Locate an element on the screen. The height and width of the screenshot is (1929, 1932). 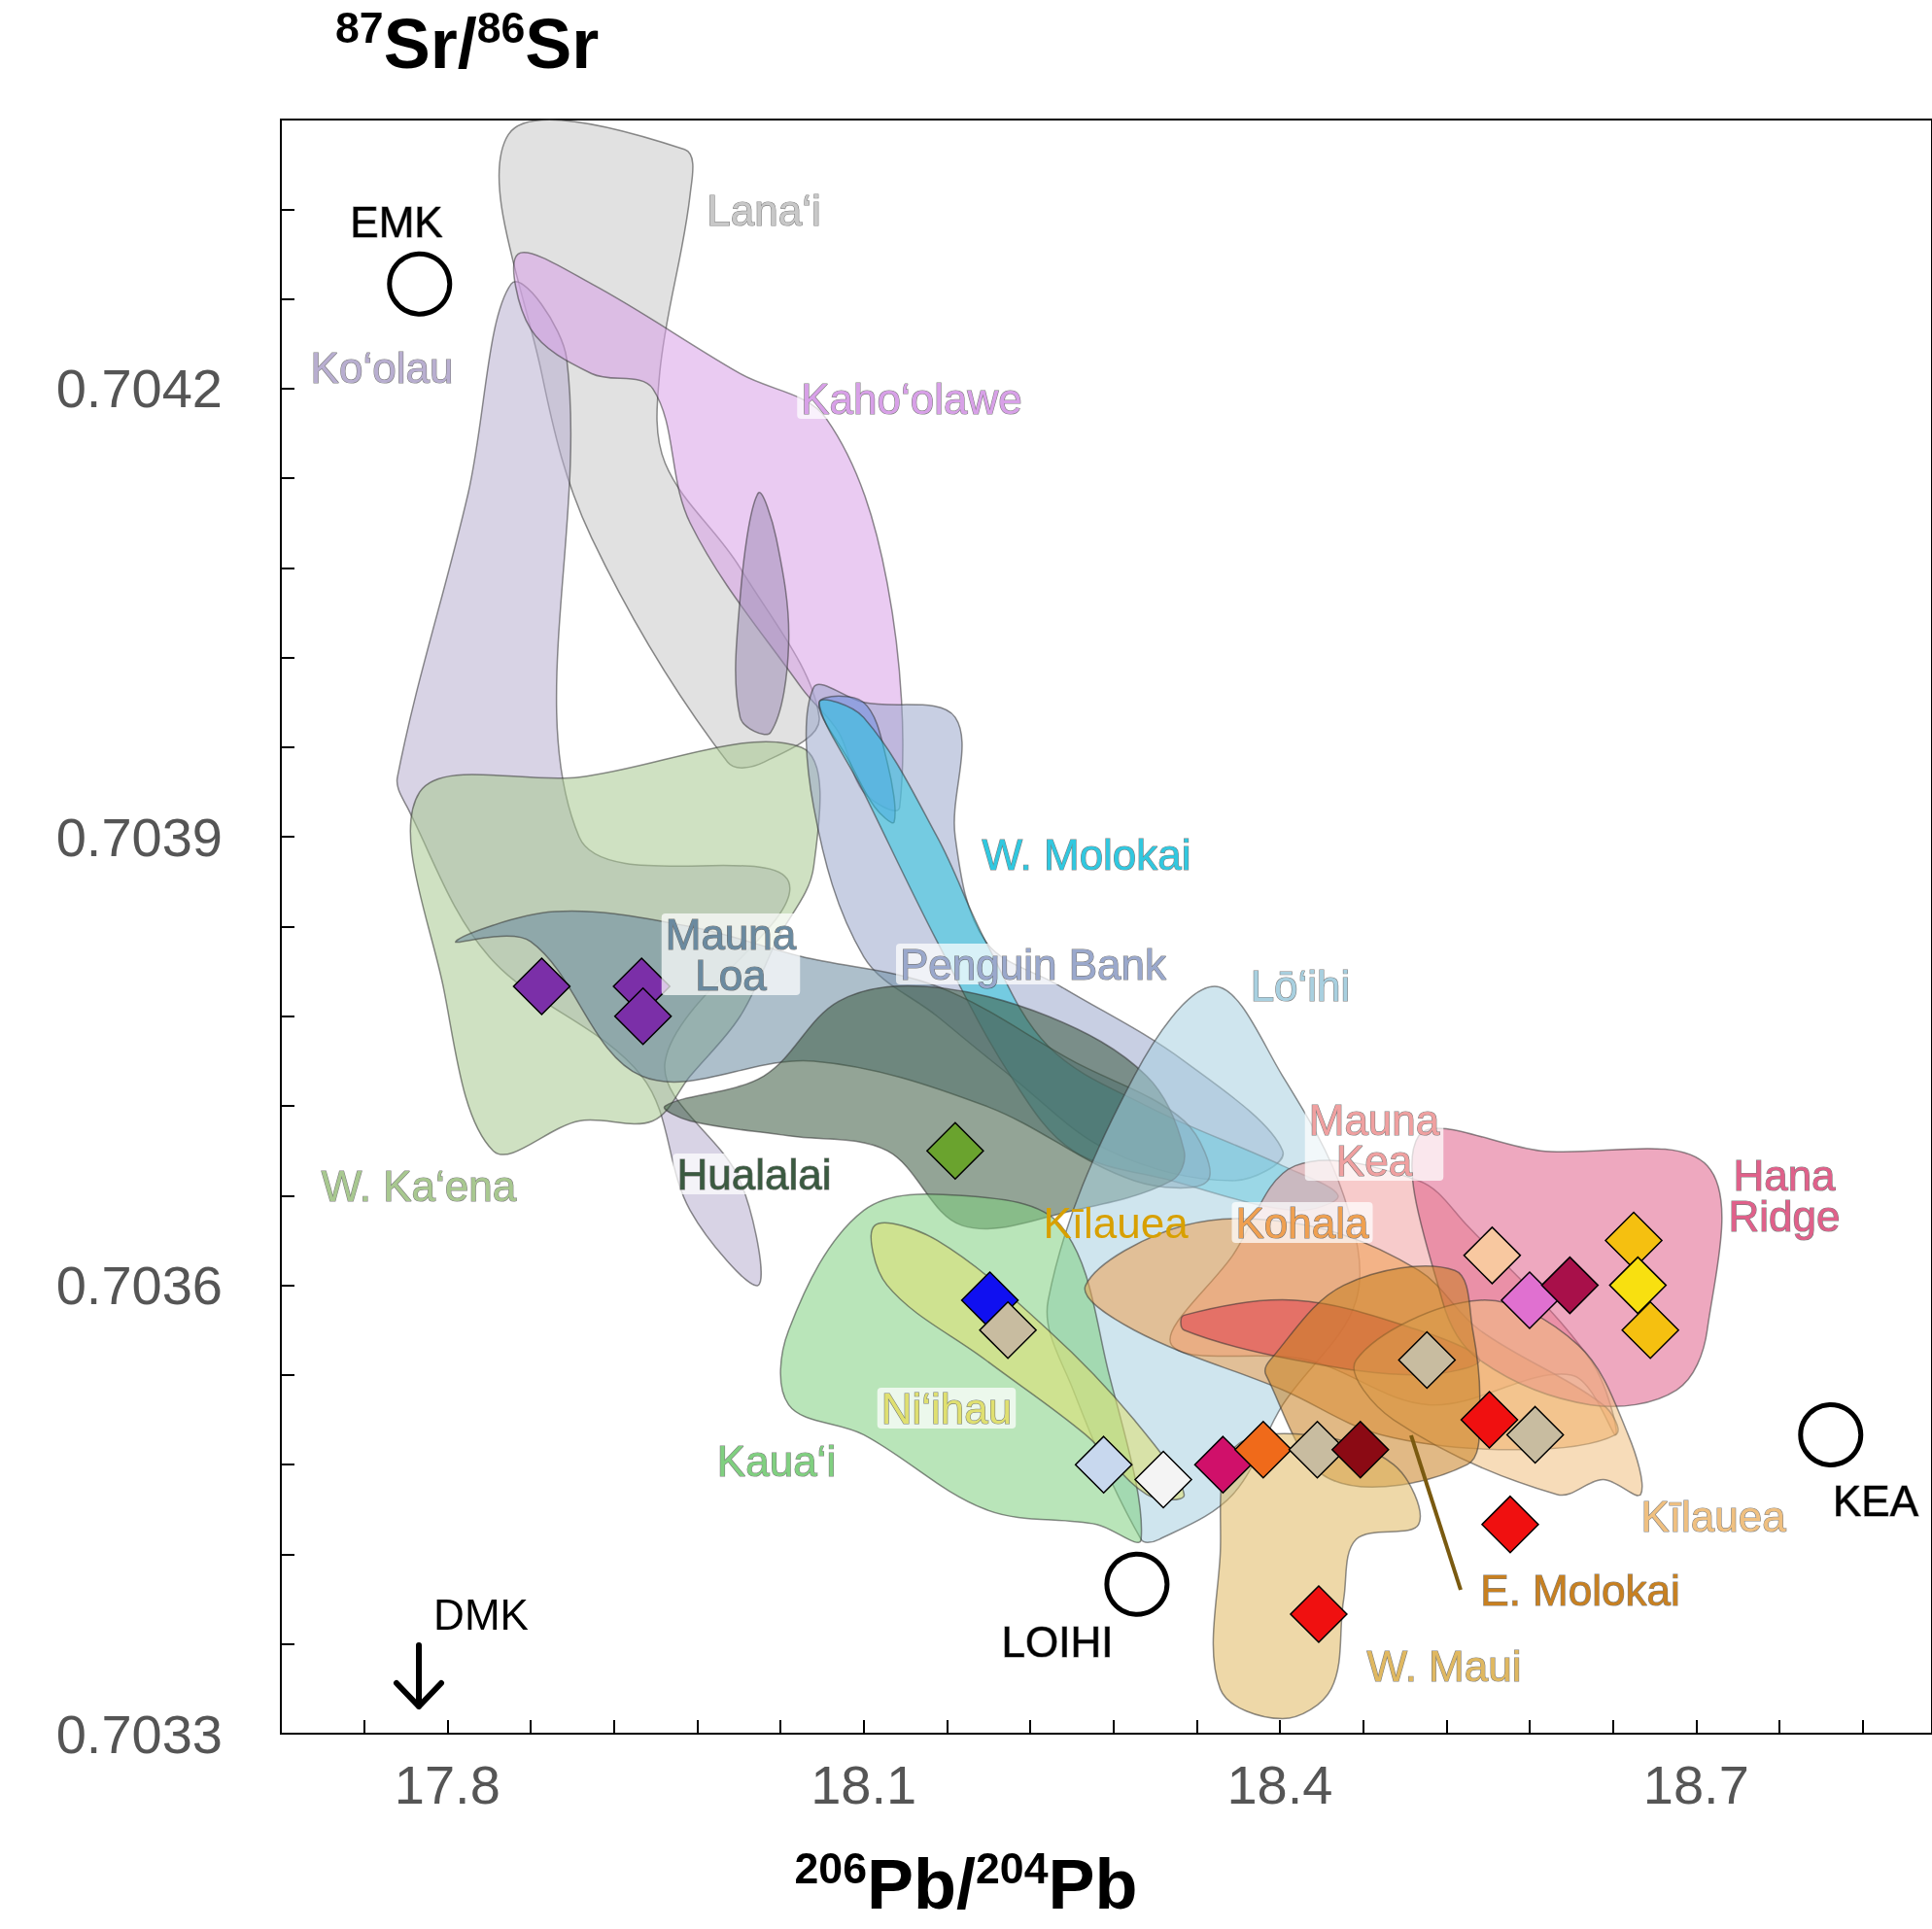
y-tick-label: 0.7033 is located at coordinates (139, 1734).